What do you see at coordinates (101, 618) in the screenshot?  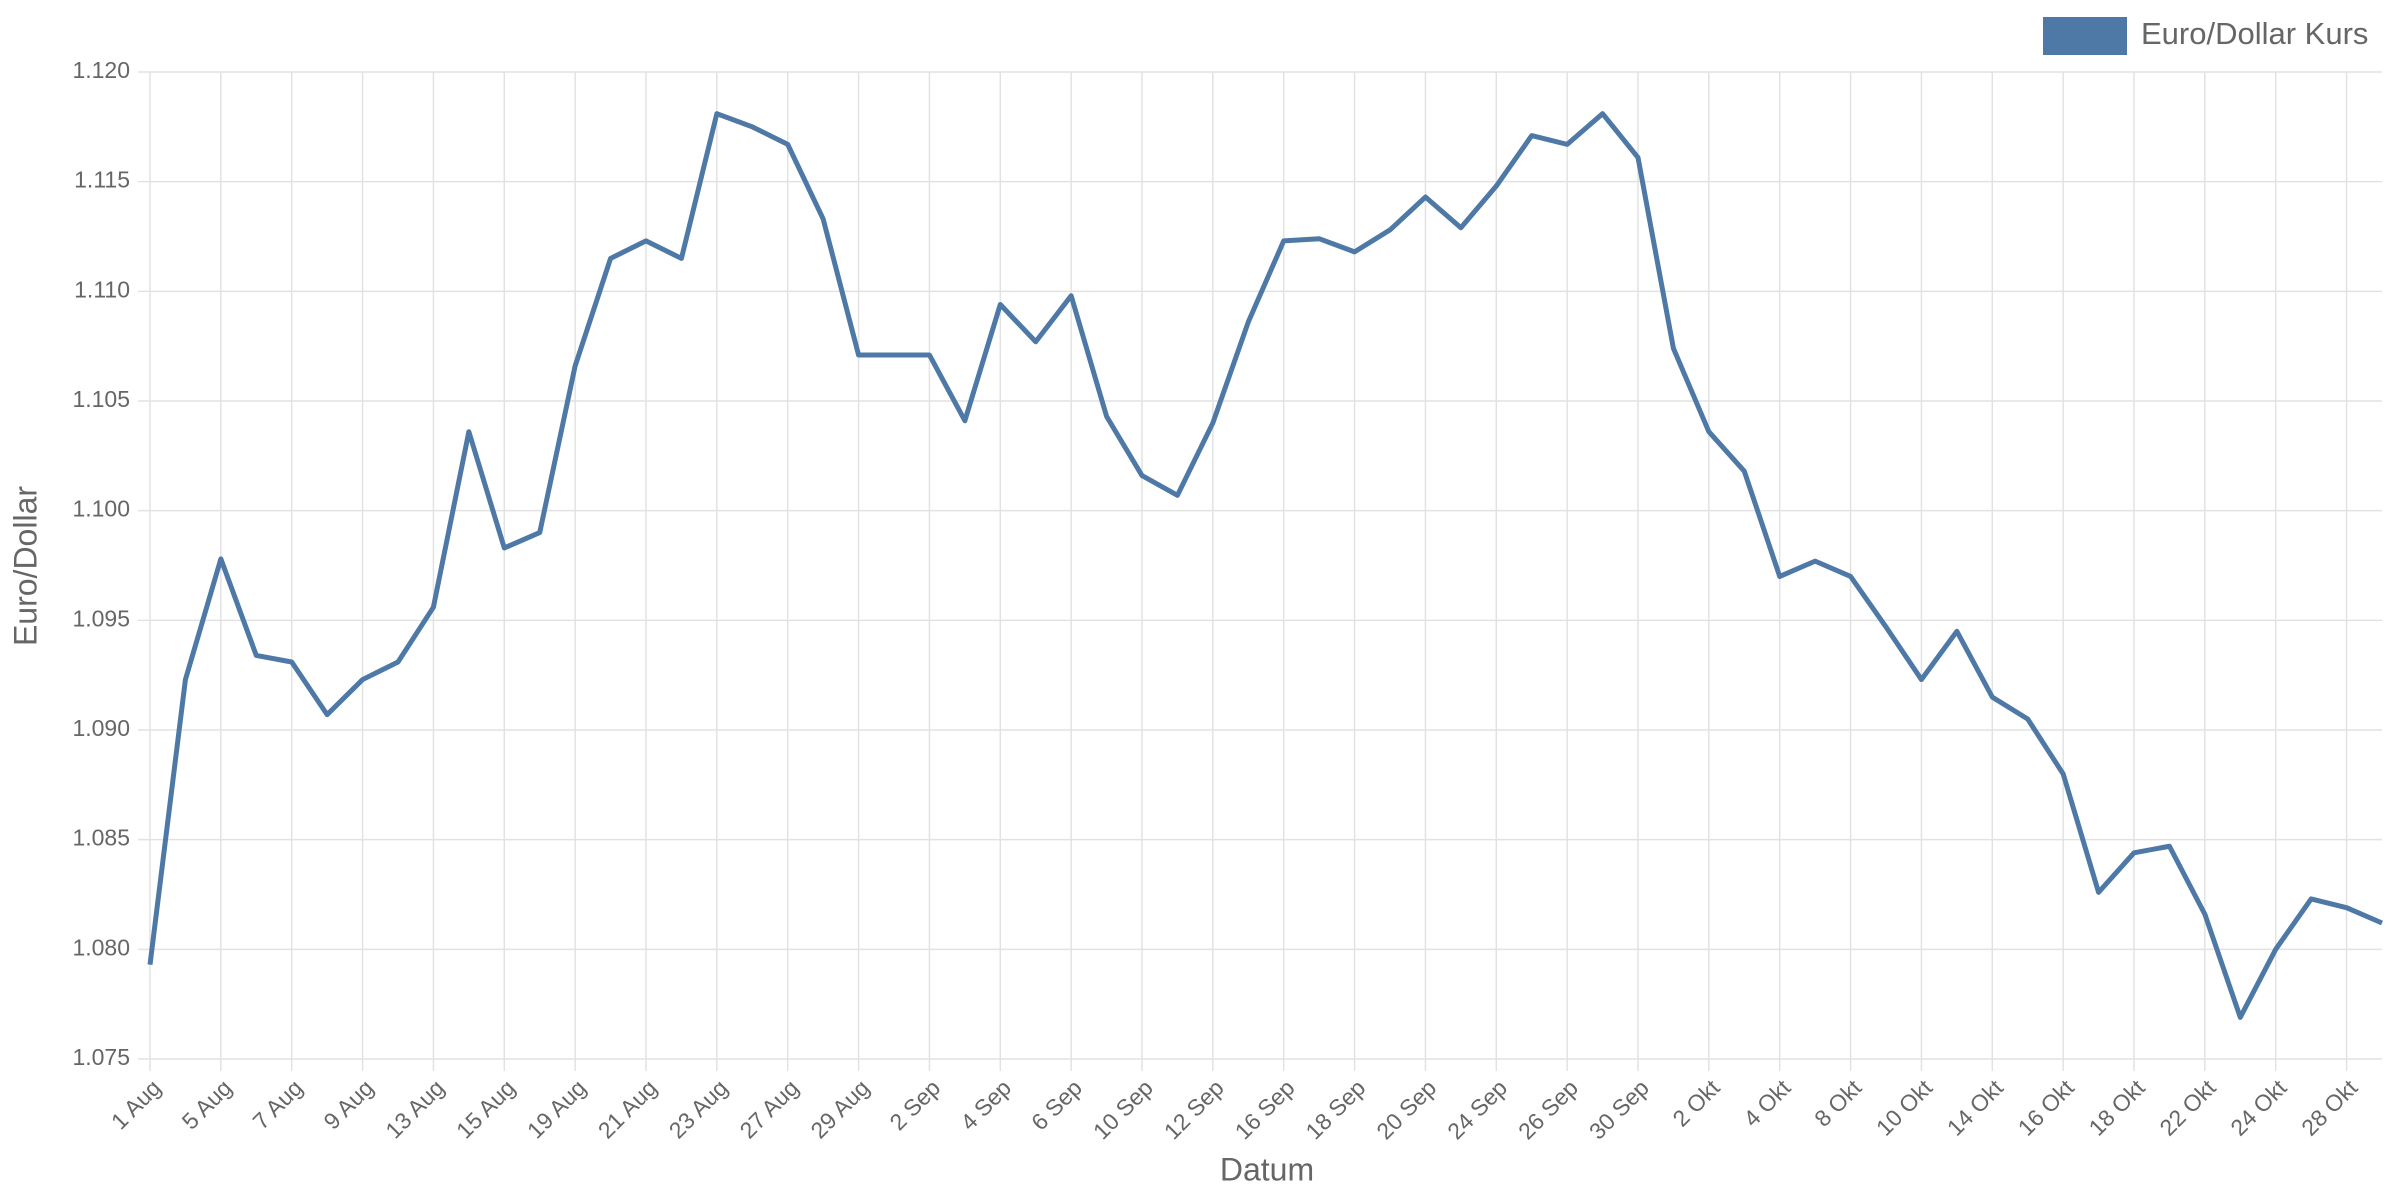 I see `y-tick-label: 1.095` at bounding box center [101, 618].